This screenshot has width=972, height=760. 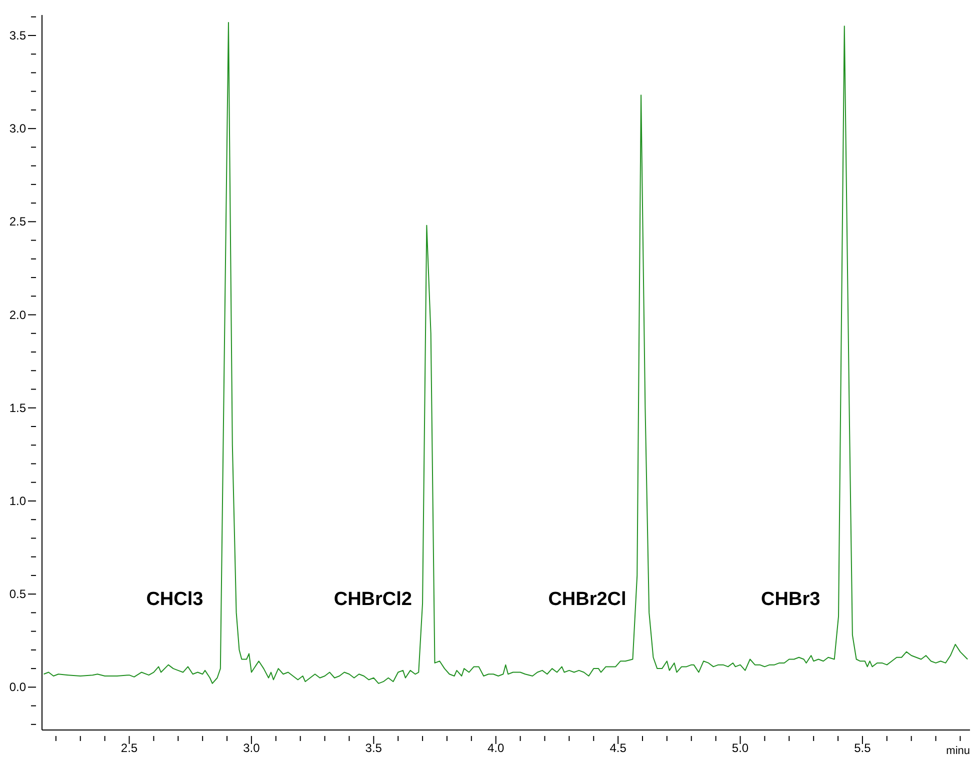 I want to click on y-tick-label: 0.0, so click(x=17, y=687).